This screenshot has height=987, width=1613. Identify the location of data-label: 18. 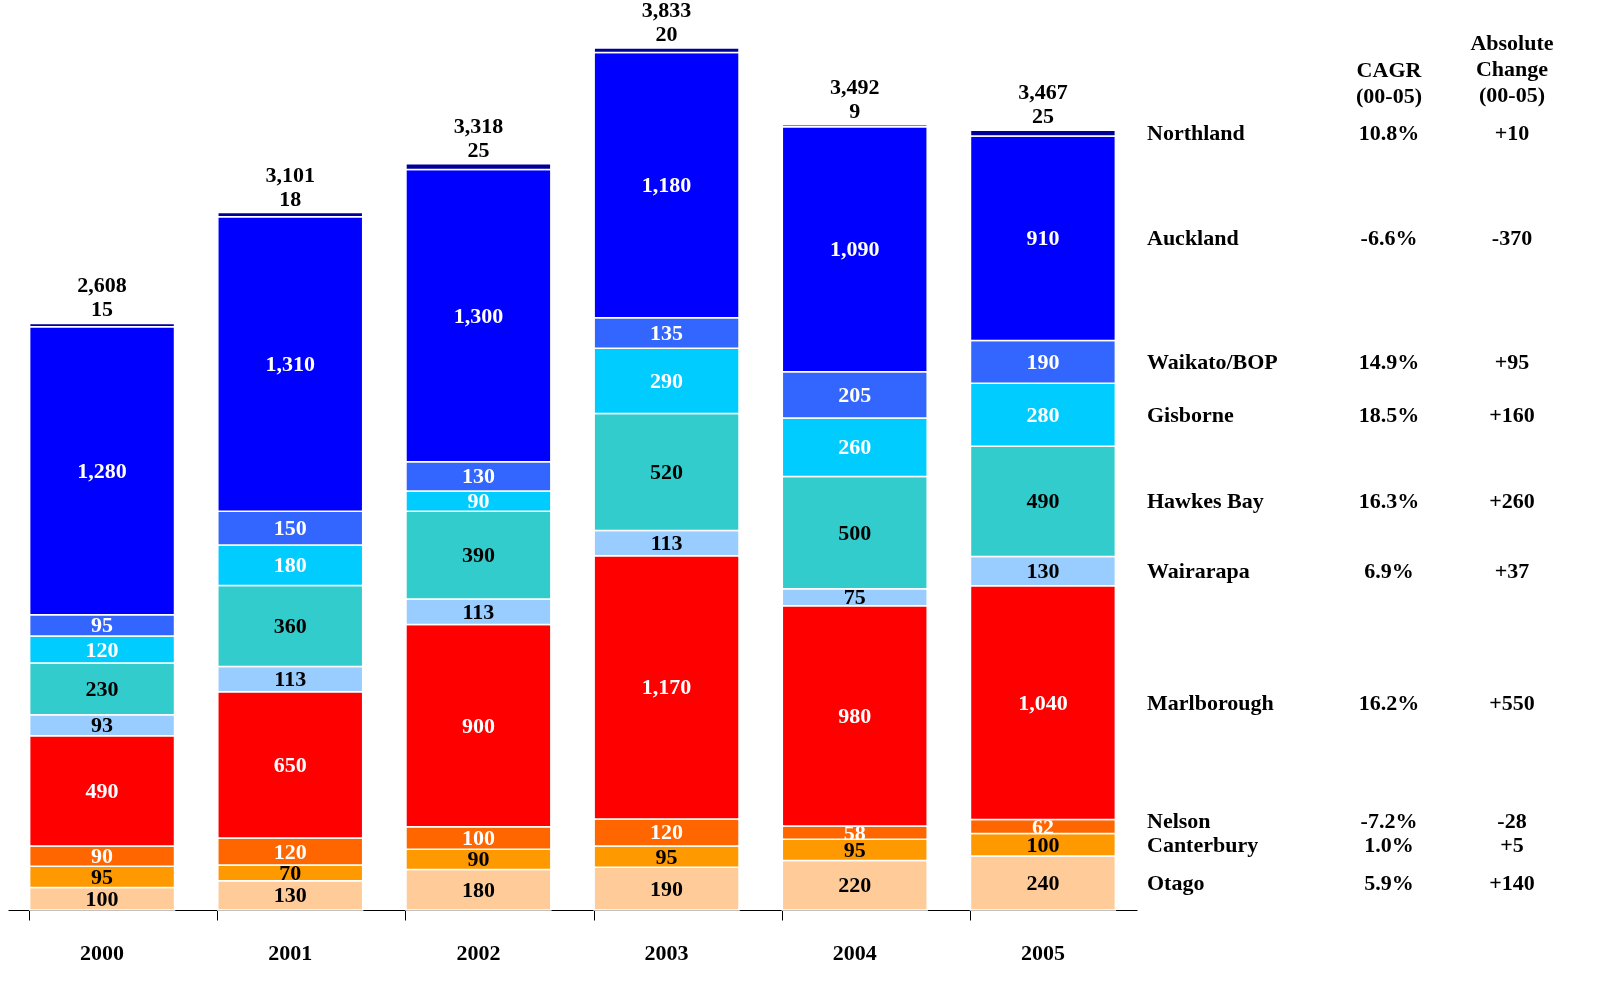
(290, 198).